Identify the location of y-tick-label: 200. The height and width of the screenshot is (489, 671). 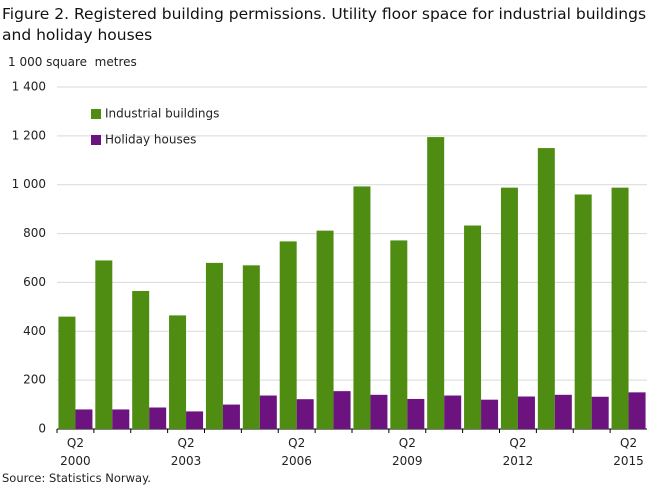
(34, 380).